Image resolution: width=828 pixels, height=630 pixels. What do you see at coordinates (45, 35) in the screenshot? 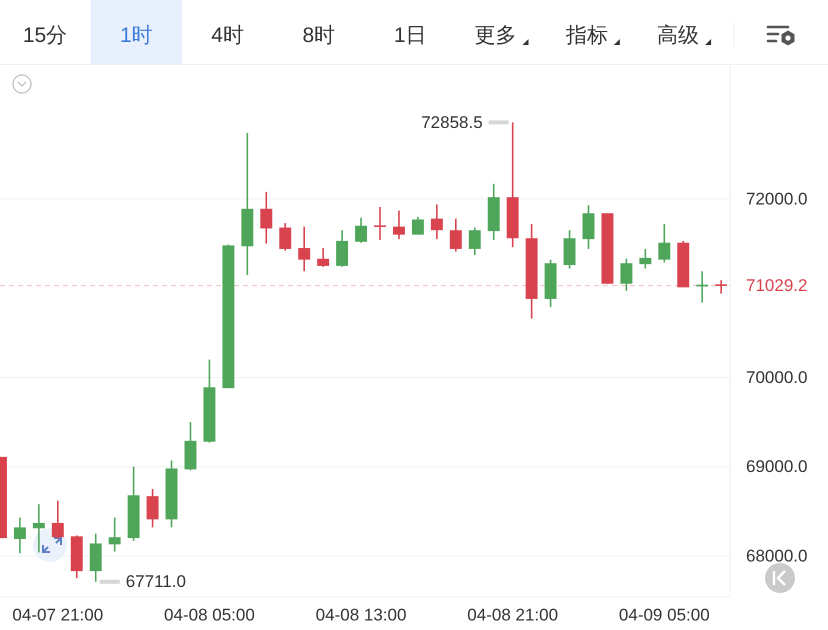
I see `text: 15分` at bounding box center [45, 35].